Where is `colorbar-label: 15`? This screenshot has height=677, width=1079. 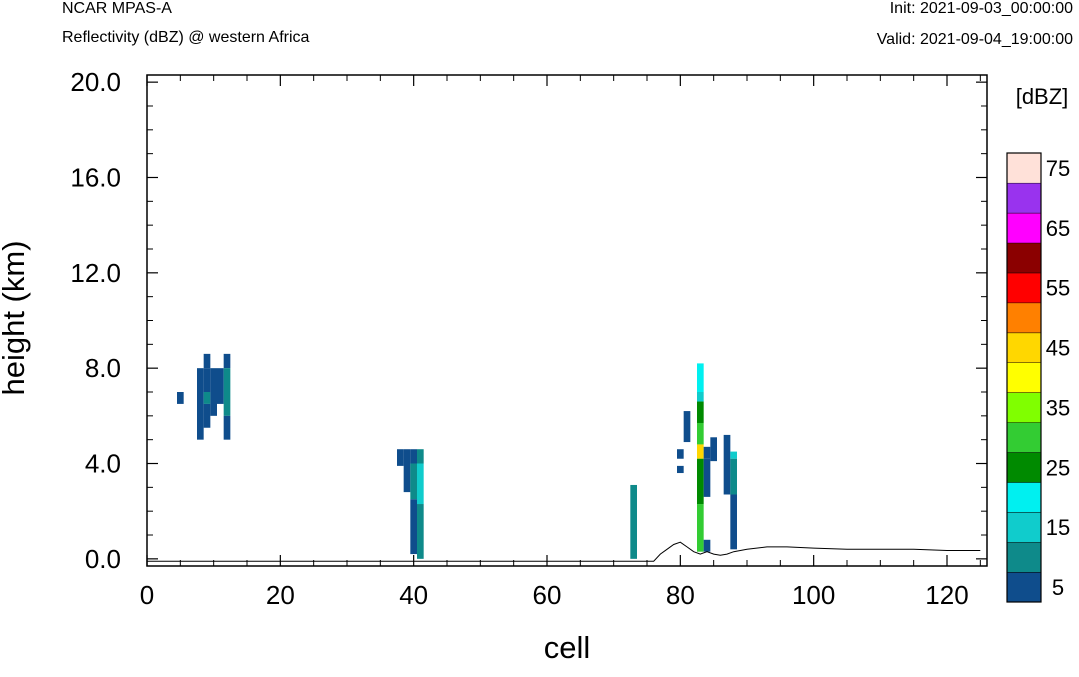 colorbar-label: 15 is located at coordinates (1058, 527).